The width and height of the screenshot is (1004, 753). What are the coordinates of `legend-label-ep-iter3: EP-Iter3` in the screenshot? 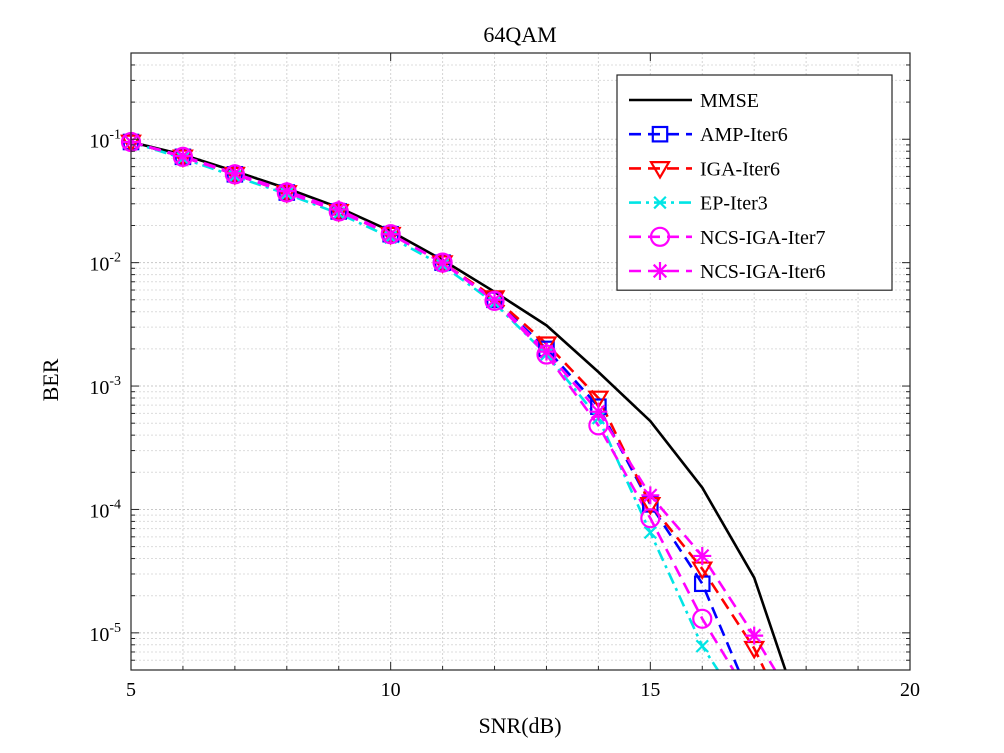 It's located at (734, 204).